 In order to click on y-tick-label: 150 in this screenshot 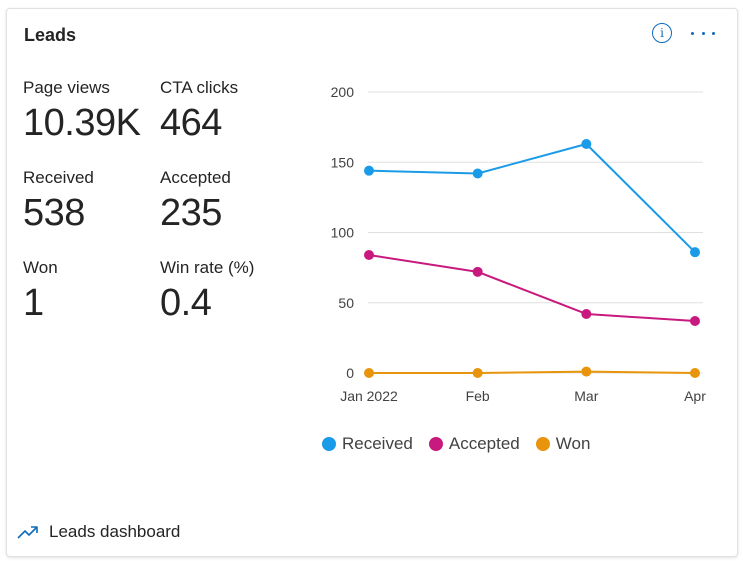, I will do `click(343, 162)`.